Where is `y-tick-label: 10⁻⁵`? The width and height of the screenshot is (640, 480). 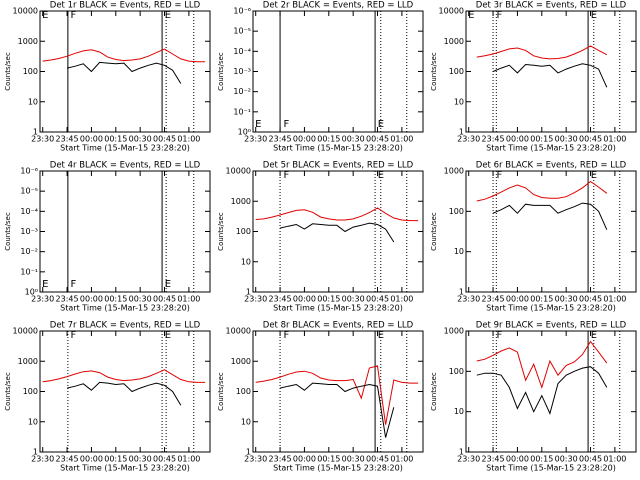
y-tick-label: 10⁻⁵ is located at coordinates (29, 191).